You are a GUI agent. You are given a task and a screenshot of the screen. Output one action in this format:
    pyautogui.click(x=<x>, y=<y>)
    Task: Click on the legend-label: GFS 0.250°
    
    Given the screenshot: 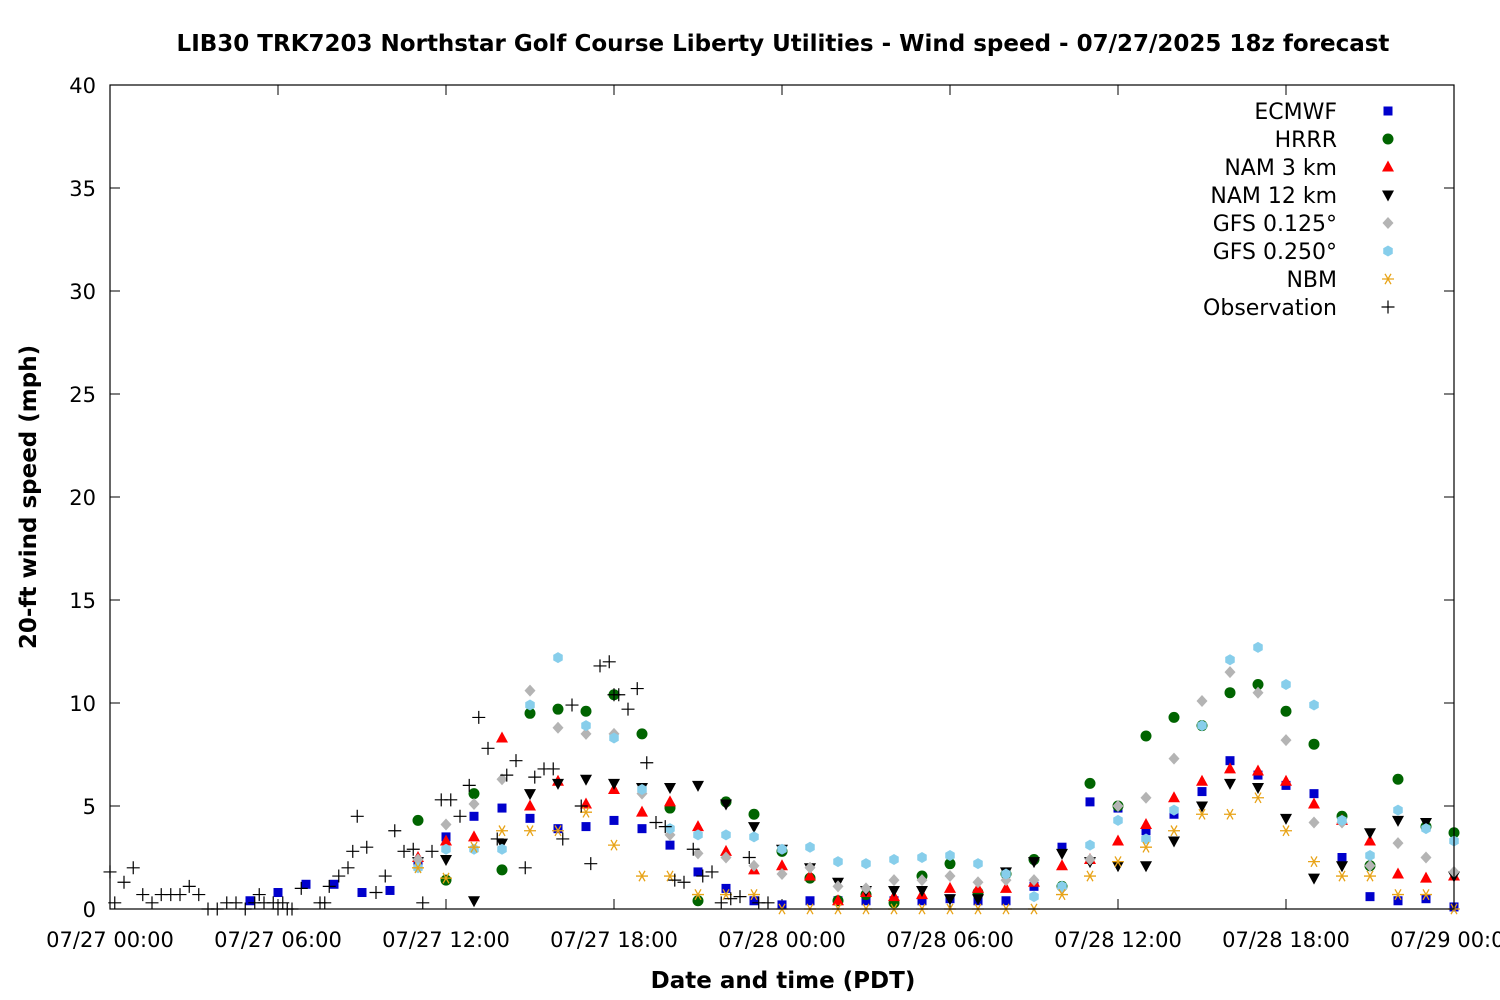 What is the action you would take?
    pyautogui.click(x=1275, y=252)
    